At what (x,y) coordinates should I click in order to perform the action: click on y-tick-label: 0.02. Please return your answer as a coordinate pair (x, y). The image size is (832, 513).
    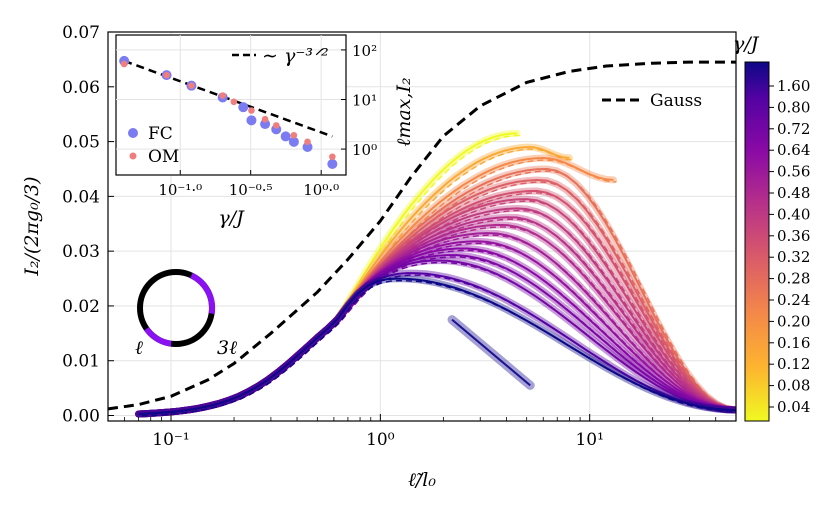
    Looking at the image, I should click on (81, 307).